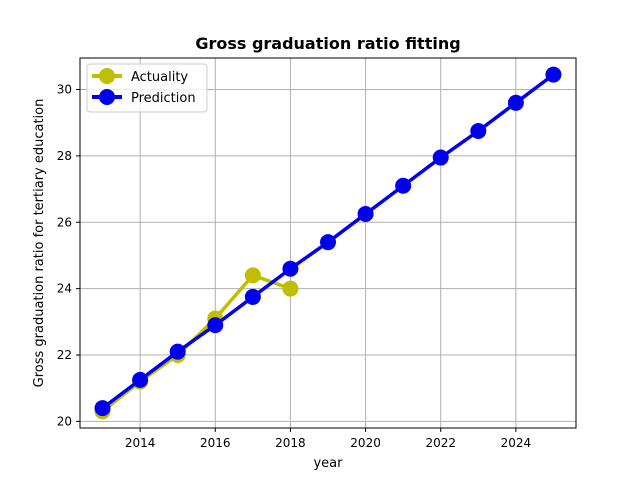  Describe the element at coordinates (365, 443) in the screenshot. I see `x-tick-label: 2020` at that location.